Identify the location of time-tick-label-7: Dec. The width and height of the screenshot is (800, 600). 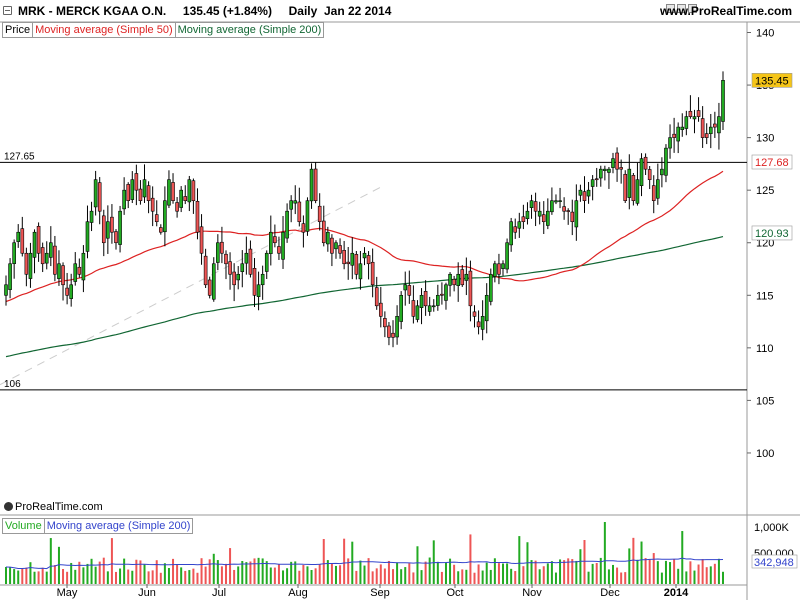
(610, 593).